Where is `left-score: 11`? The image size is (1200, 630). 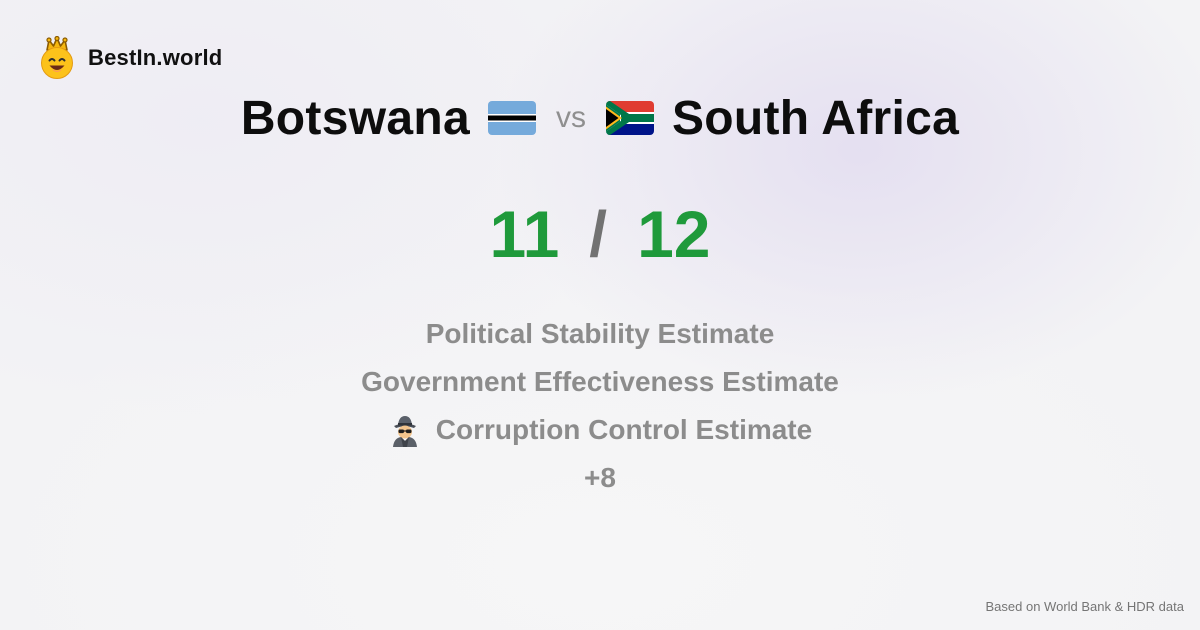
left-score: 11 is located at coordinates (524, 234).